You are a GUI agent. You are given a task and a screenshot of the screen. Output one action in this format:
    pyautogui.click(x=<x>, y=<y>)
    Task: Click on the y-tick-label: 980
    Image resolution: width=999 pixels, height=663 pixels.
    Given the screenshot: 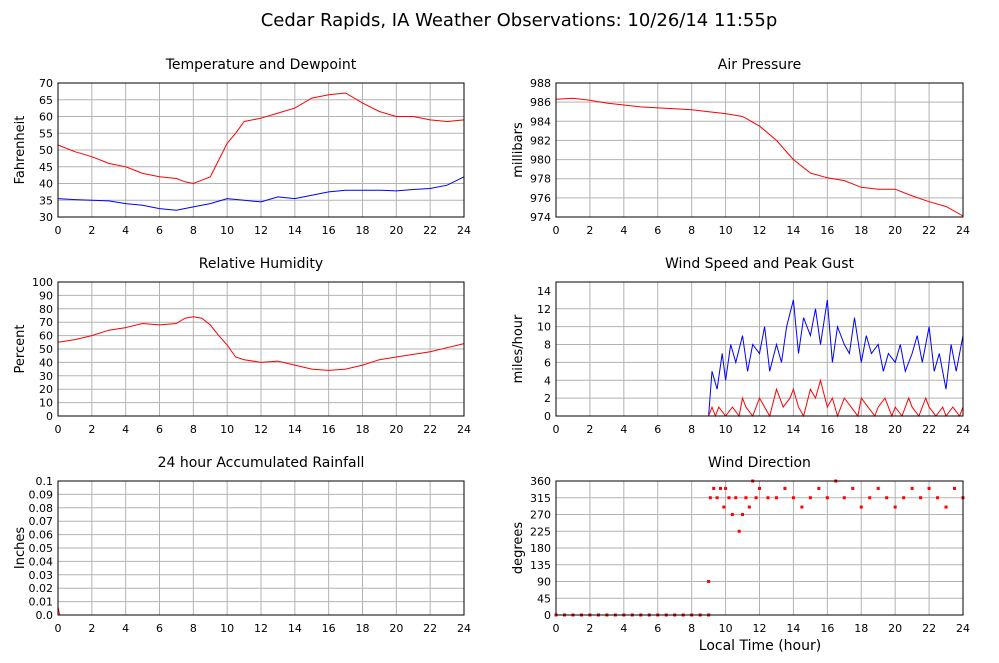 What is the action you would take?
    pyautogui.click(x=540, y=160)
    